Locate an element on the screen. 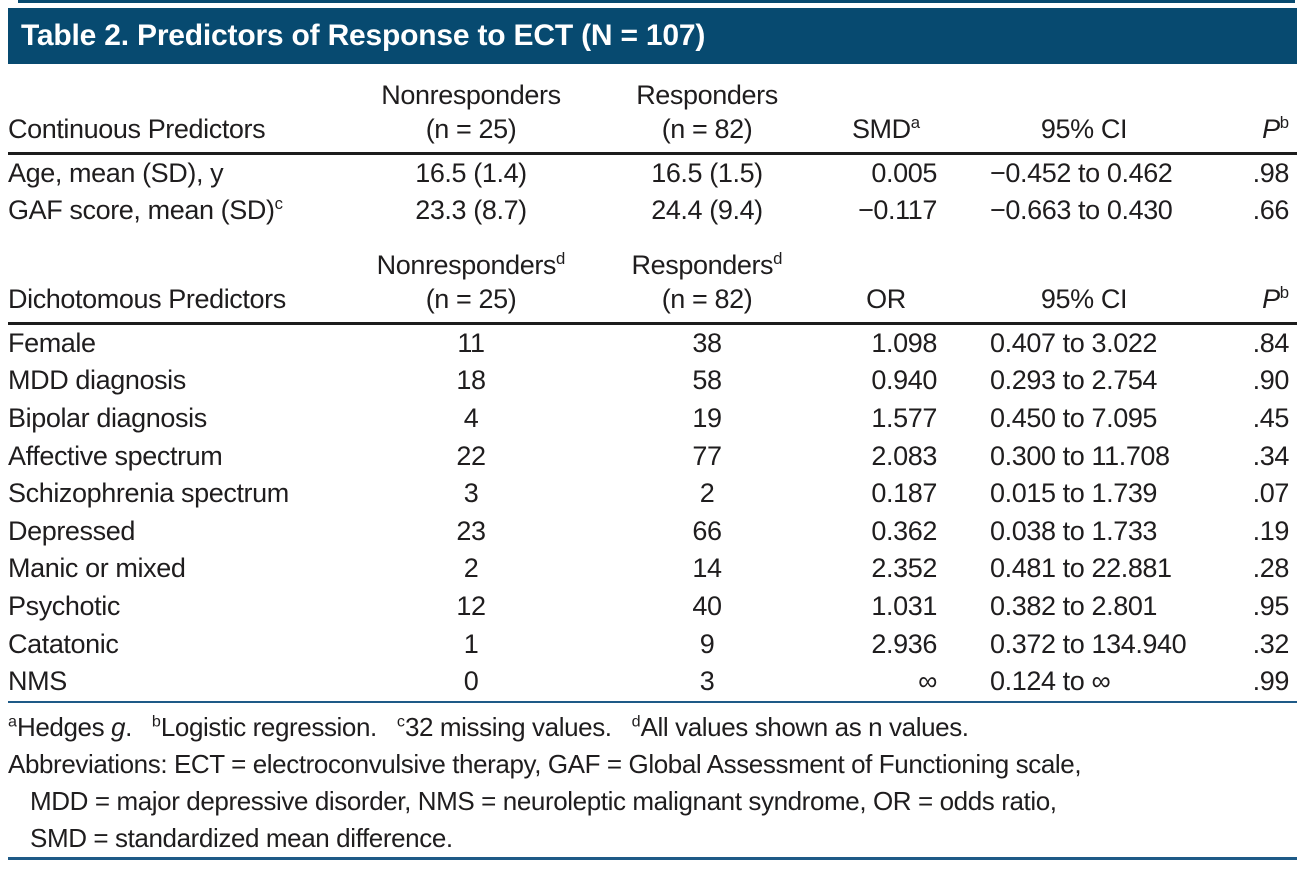  footnote-superscript: b is located at coordinates (156, 721).